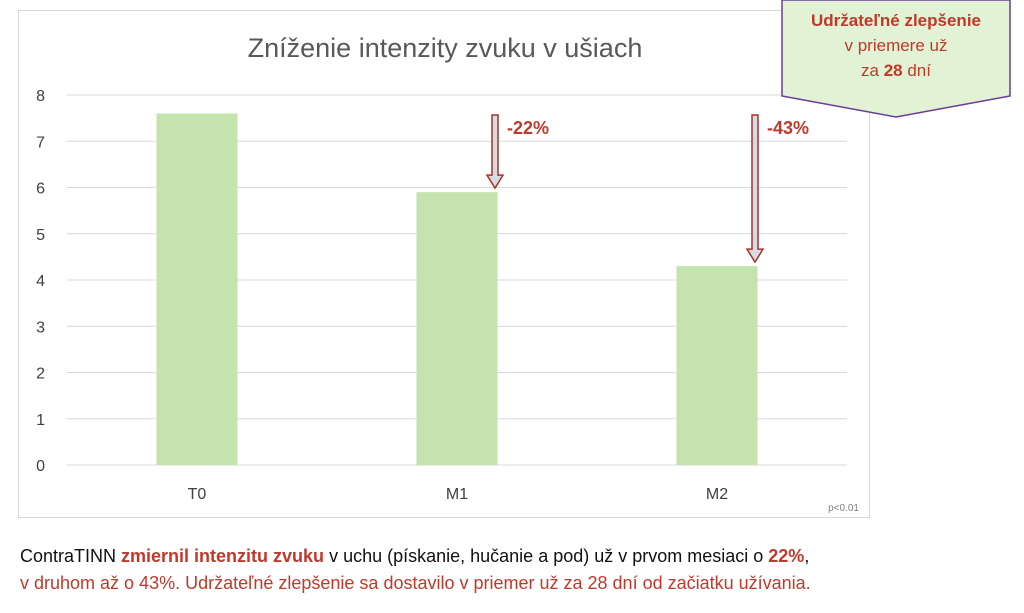 The image size is (1024, 613). I want to click on bar-m1, so click(457, 328).